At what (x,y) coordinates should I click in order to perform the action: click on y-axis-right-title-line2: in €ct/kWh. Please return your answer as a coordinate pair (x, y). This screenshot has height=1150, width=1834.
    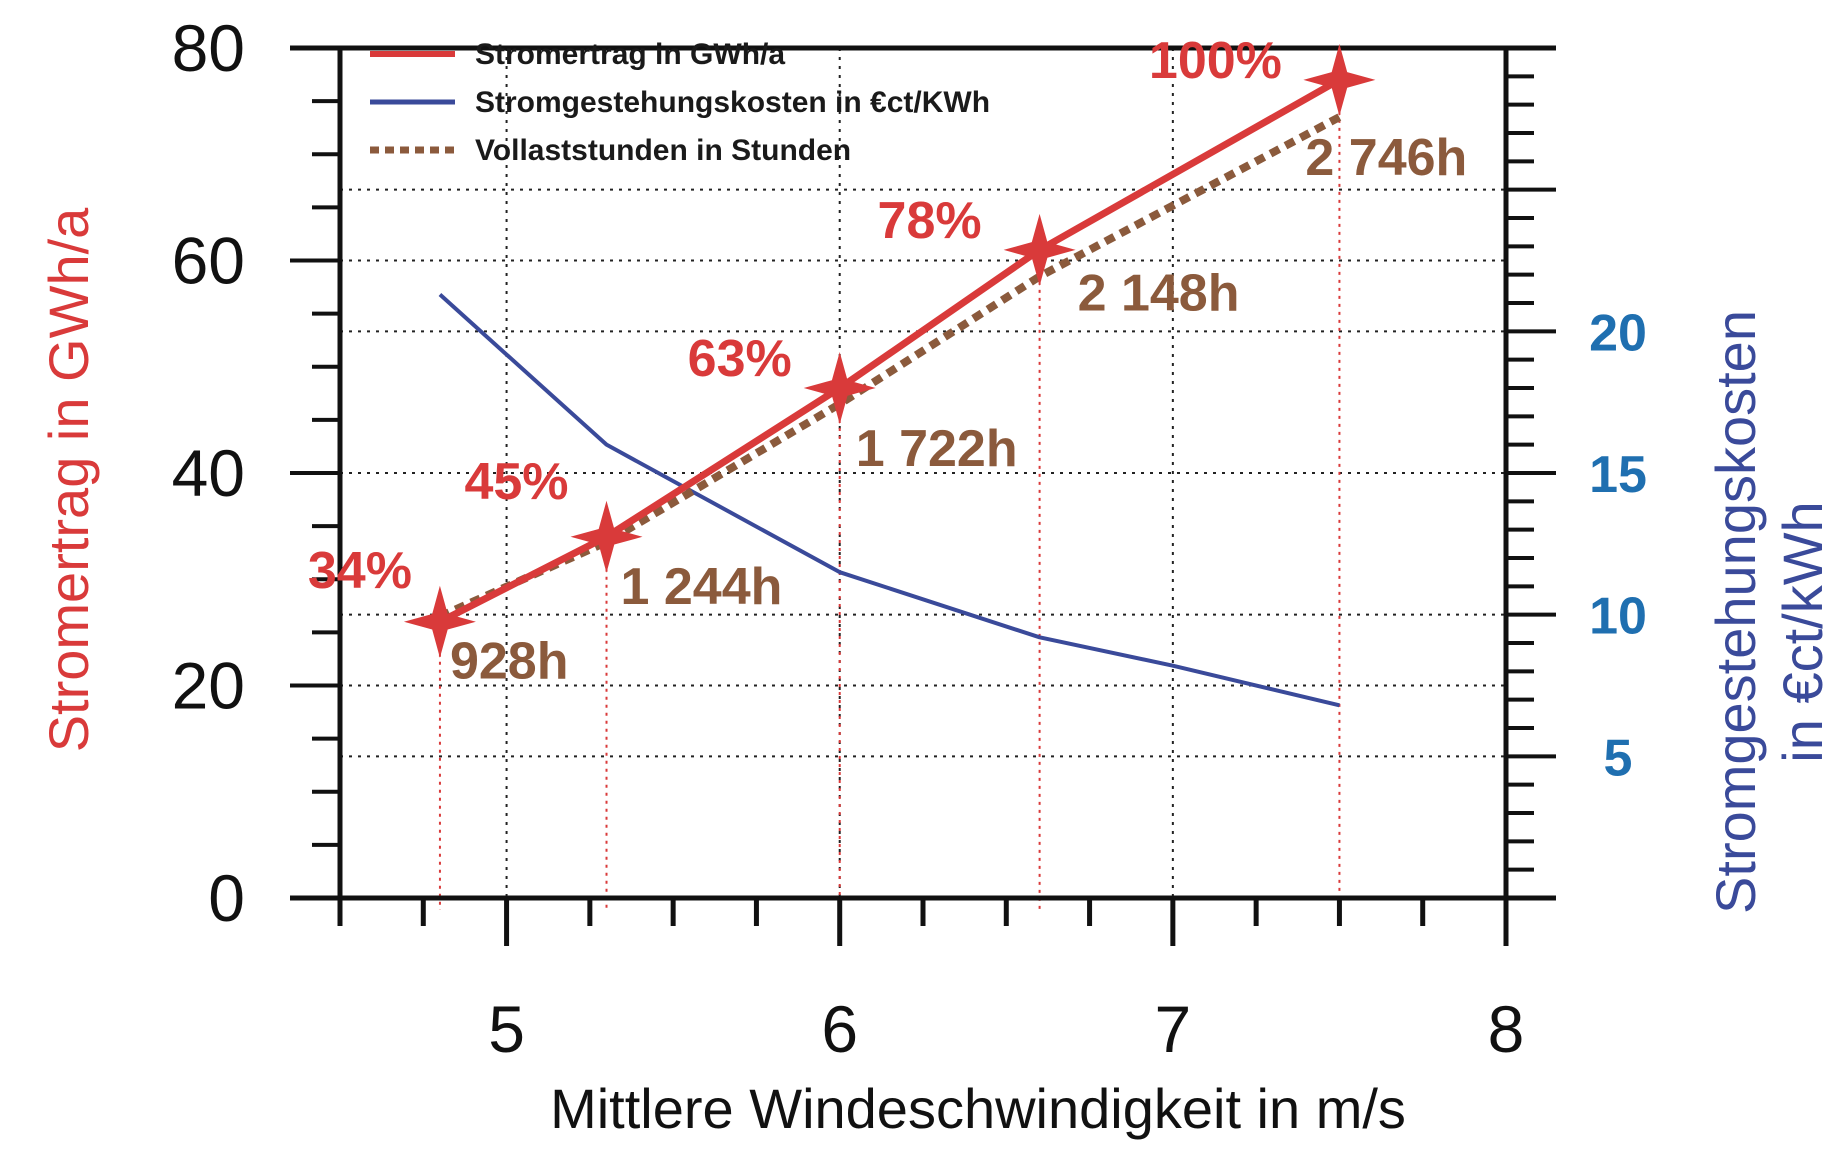
    Looking at the image, I should click on (1802, 631).